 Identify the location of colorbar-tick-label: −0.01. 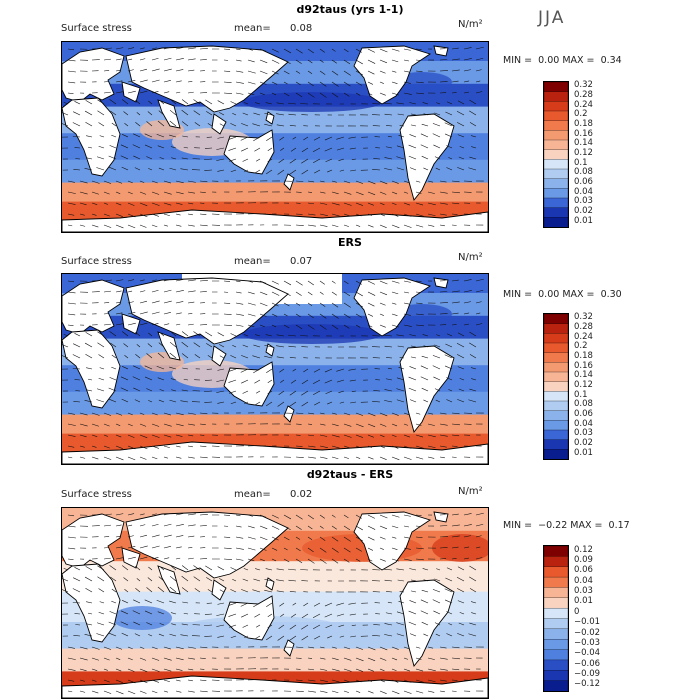
(587, 622).